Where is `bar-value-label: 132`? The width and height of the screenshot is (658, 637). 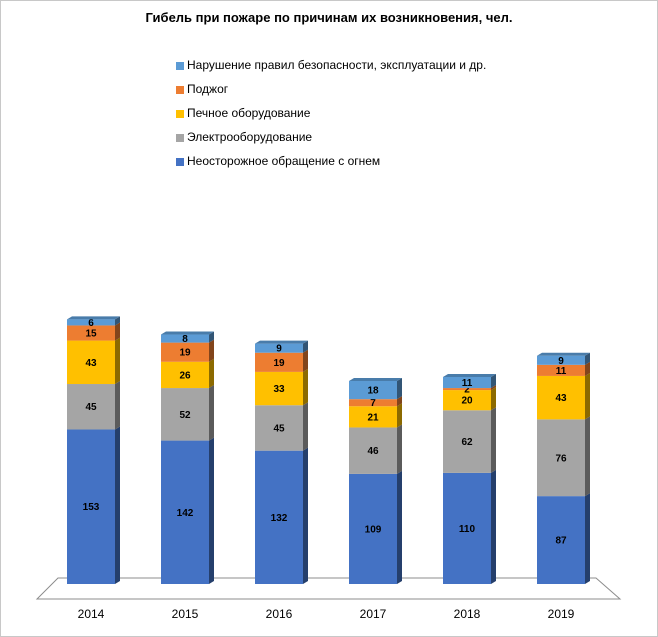 bar-value-label: 132 is located at coordinates (279, 518).